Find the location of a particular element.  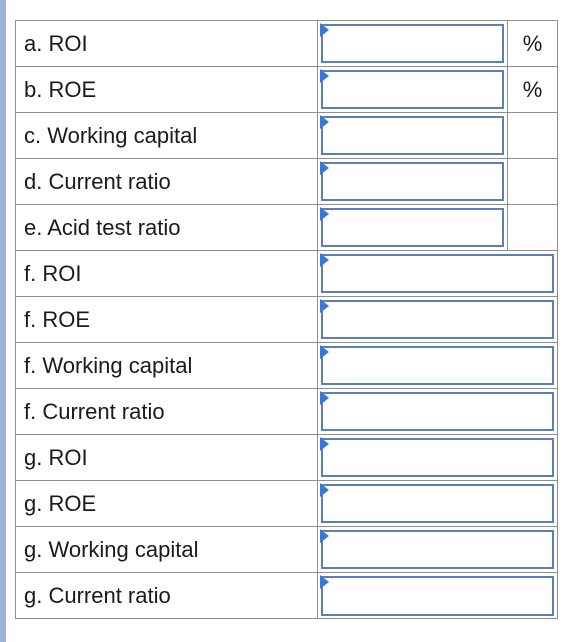

row-label: f. Working capital is located at coordinates (167, 366).